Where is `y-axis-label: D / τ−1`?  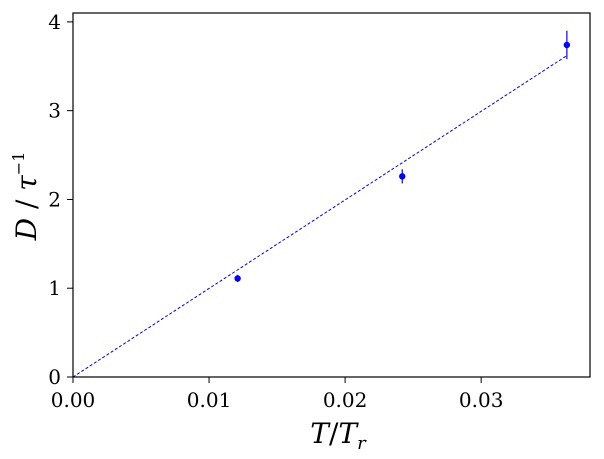
y-axis-label: D / τ−1 is located at coordinates (26, 197).